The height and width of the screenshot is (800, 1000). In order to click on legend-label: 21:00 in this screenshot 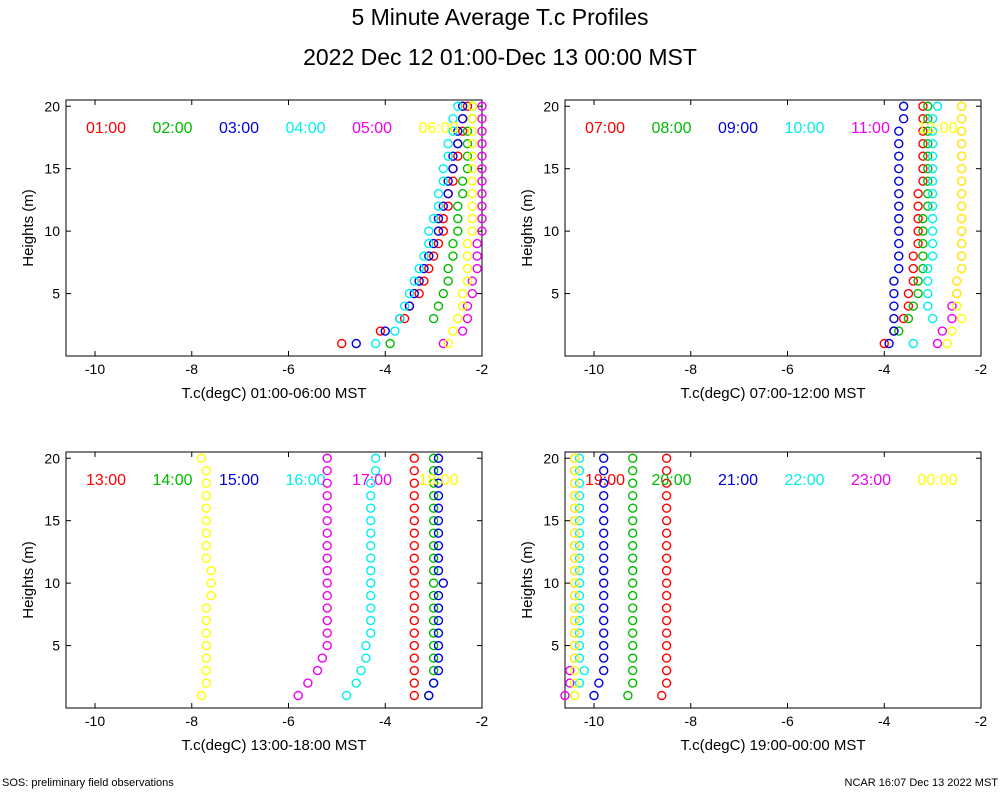, I will do `click(738, 480)`.